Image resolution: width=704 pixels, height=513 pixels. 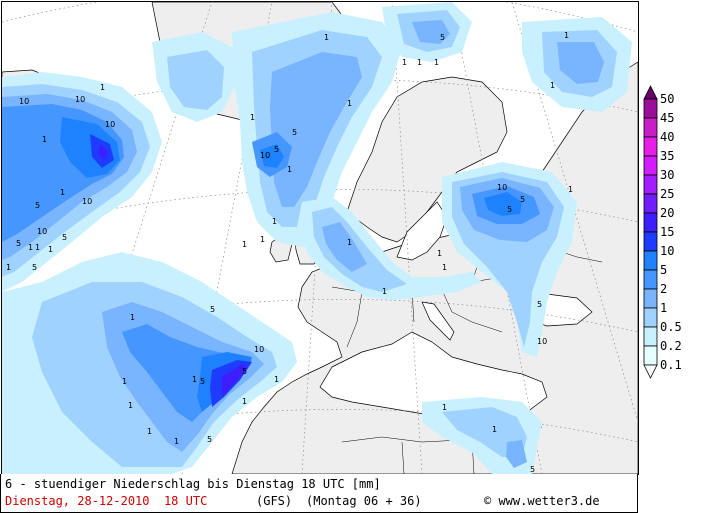 I want to click on precipitation-legend: 50 45 40 35 30 25 20 15 10 5 2 1 0.5 0.2 0.1, so click(x=672, y=240).